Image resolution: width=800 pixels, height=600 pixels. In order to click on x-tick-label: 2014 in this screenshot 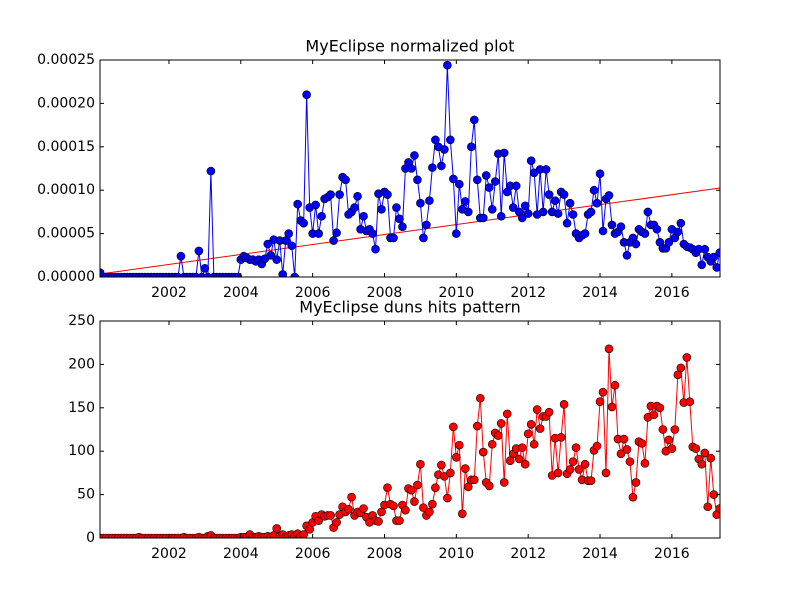, I will do `click(600, 293)`.